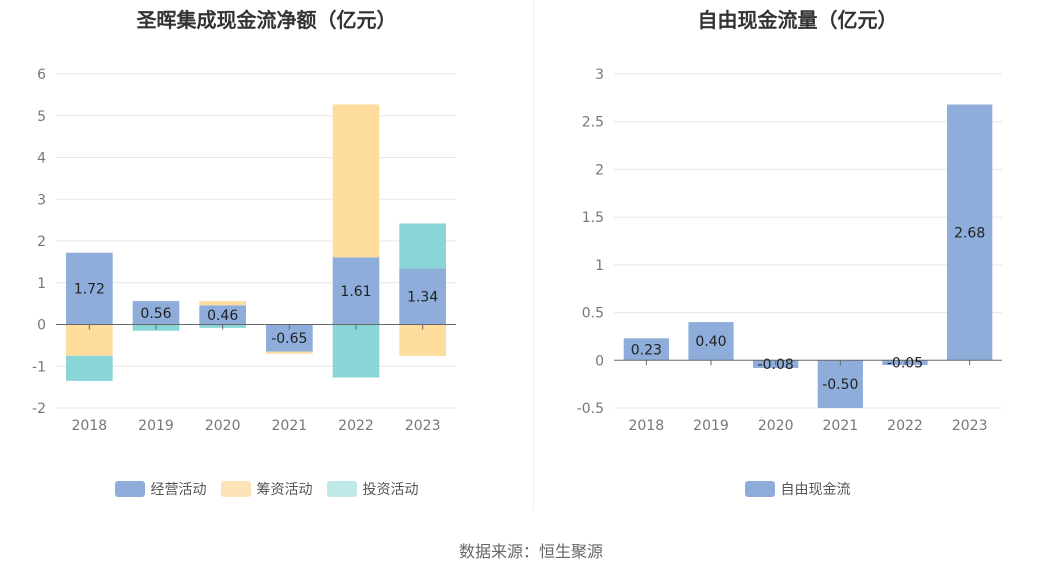 The height and width of the screenshot is (573, 1062). What do you see at coordinates (235, 489) in the screenshot?
I see `legend-swatch-financing` at bounding box center [235, 489].